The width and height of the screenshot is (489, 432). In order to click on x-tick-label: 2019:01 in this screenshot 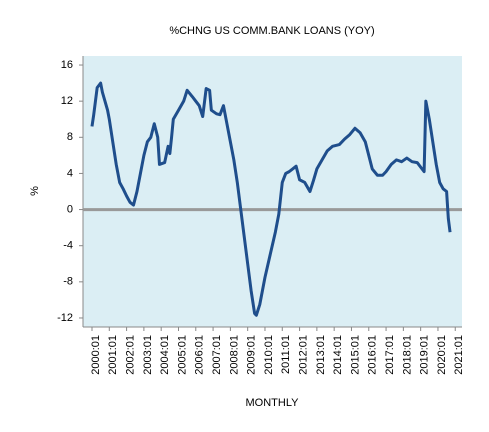, I will do `click(425, 355)`.